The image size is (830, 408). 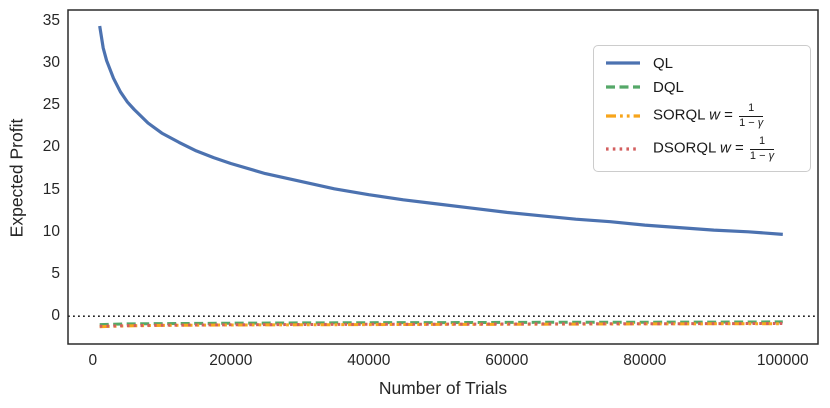 What do you see at coordinates (645, 360) in the screenshot?
I see `x-tick-label: 80000` at bounding box center [645, 360].